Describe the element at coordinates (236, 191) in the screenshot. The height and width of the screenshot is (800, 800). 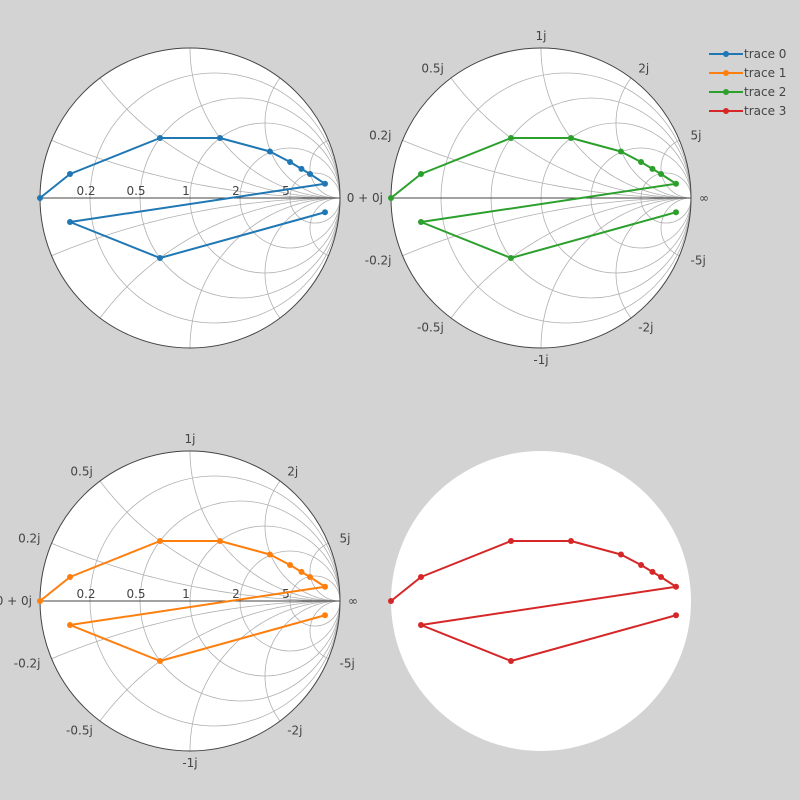
I see `real-tick-label: 2` at that location.